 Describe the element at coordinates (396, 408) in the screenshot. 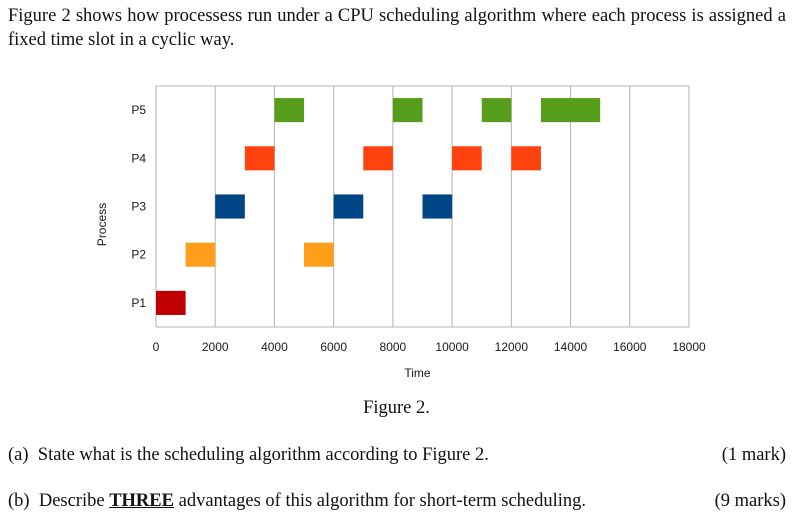

I see `figure-caption: Figure 2.` at that location.